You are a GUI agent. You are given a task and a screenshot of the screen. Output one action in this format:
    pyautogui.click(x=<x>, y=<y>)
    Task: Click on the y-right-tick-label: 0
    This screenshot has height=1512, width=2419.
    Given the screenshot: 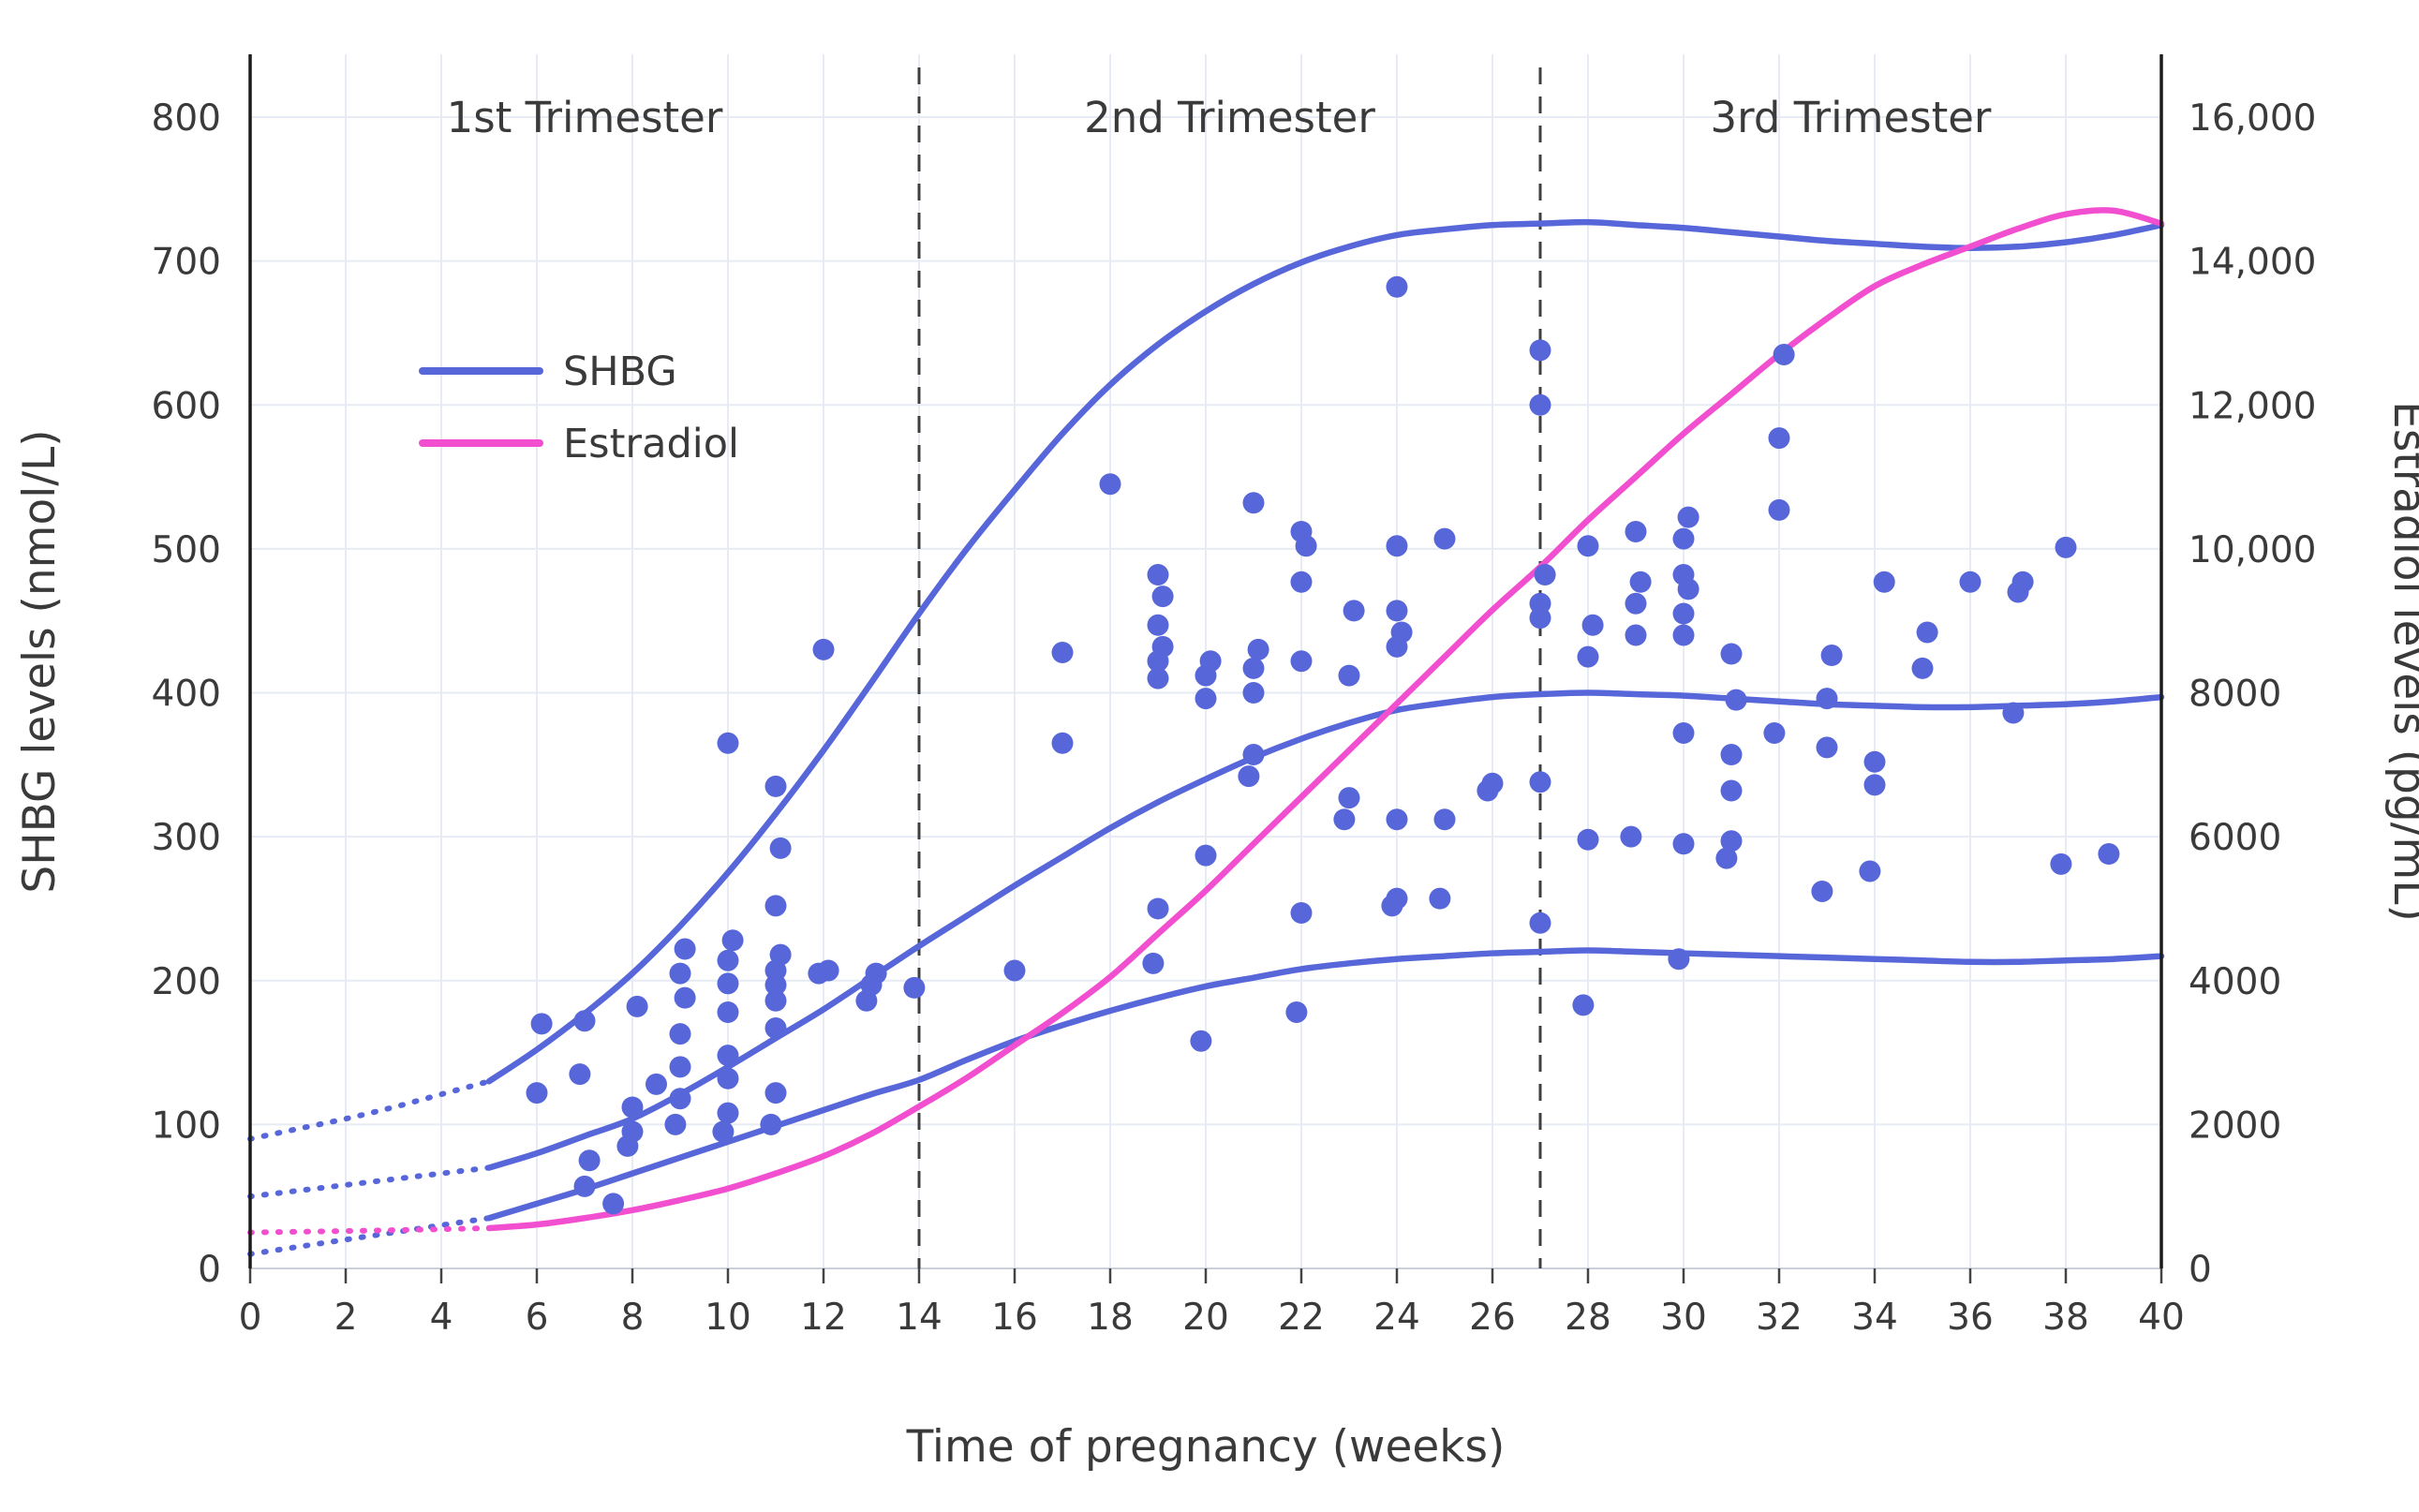 What is the action you would take?
    pyautogui.click(x=2200, y=1270)
    